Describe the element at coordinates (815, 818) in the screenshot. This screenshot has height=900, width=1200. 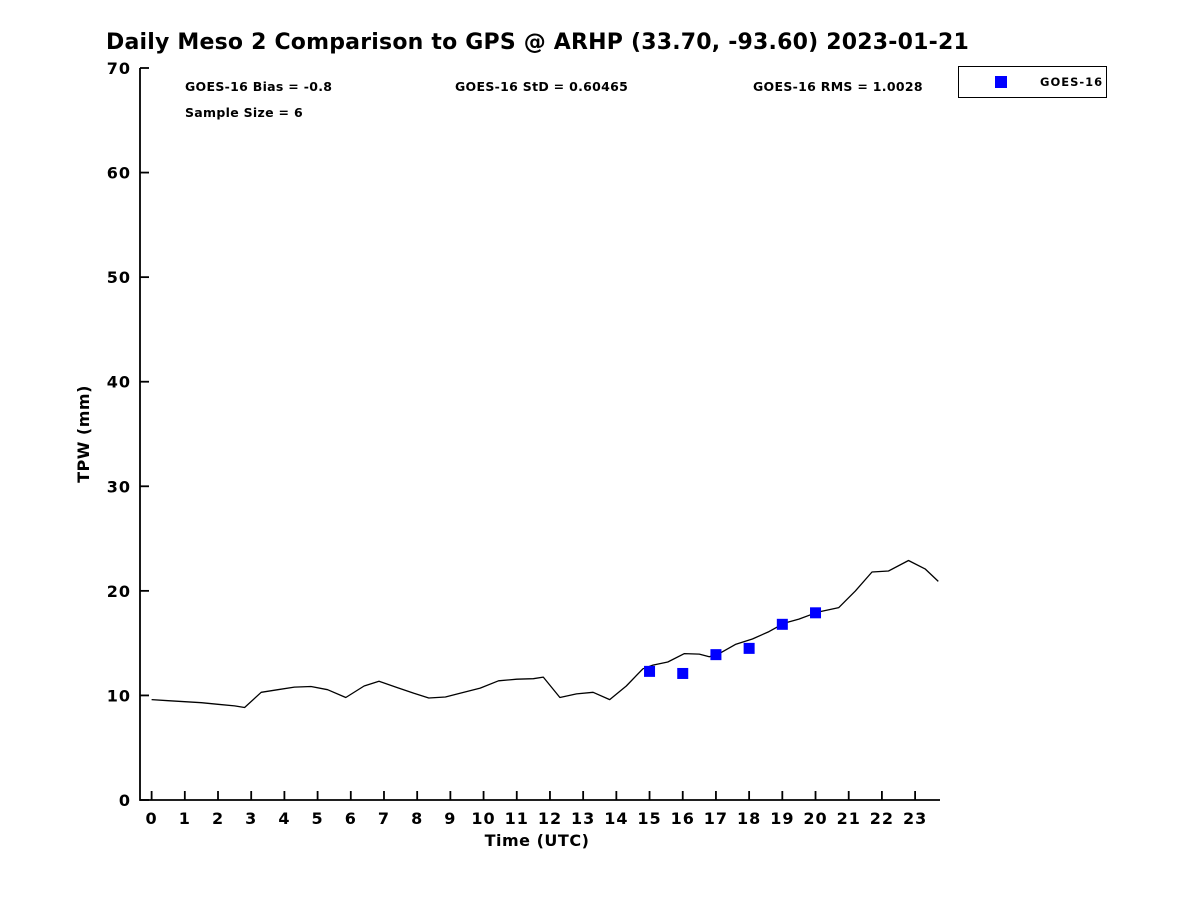
I see `x-tick-label: 20` at that location.